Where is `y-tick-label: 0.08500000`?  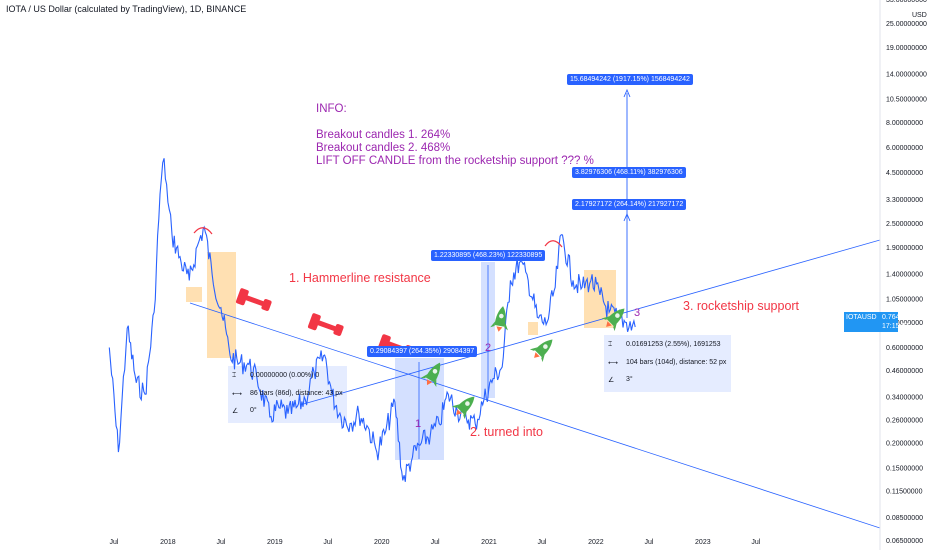
y-tick-label: 0.08500000 is located at coordinates (904, 518).